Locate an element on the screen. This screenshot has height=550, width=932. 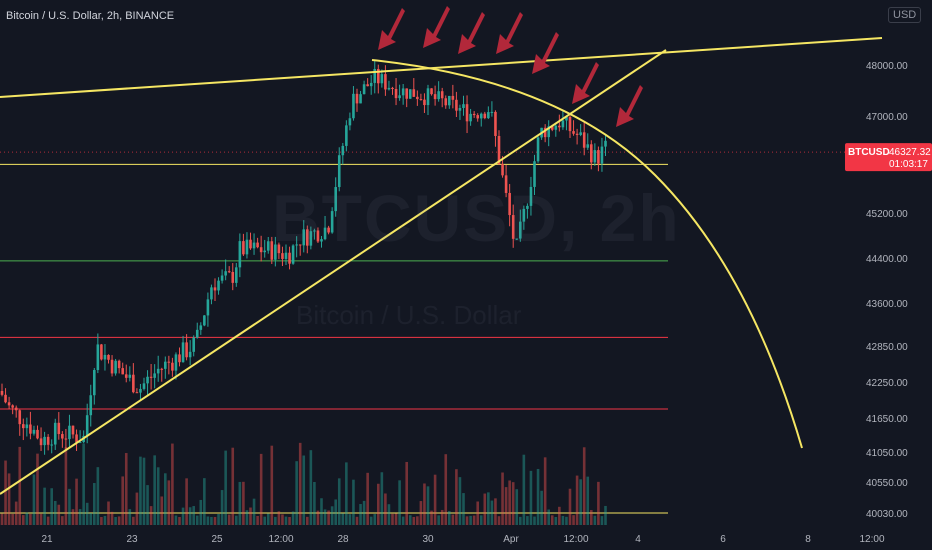
currency-button: USD is located at coordinates (905, 15).